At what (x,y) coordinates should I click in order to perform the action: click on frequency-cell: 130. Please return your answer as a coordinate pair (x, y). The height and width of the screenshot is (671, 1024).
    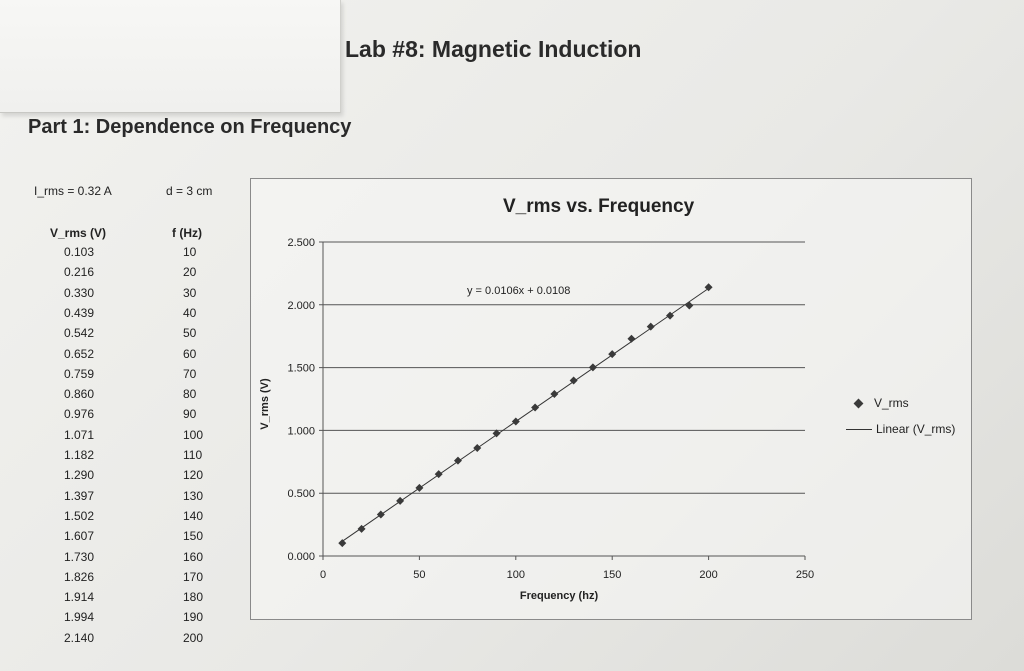
    Looking at the image, I should click on (193, 495).